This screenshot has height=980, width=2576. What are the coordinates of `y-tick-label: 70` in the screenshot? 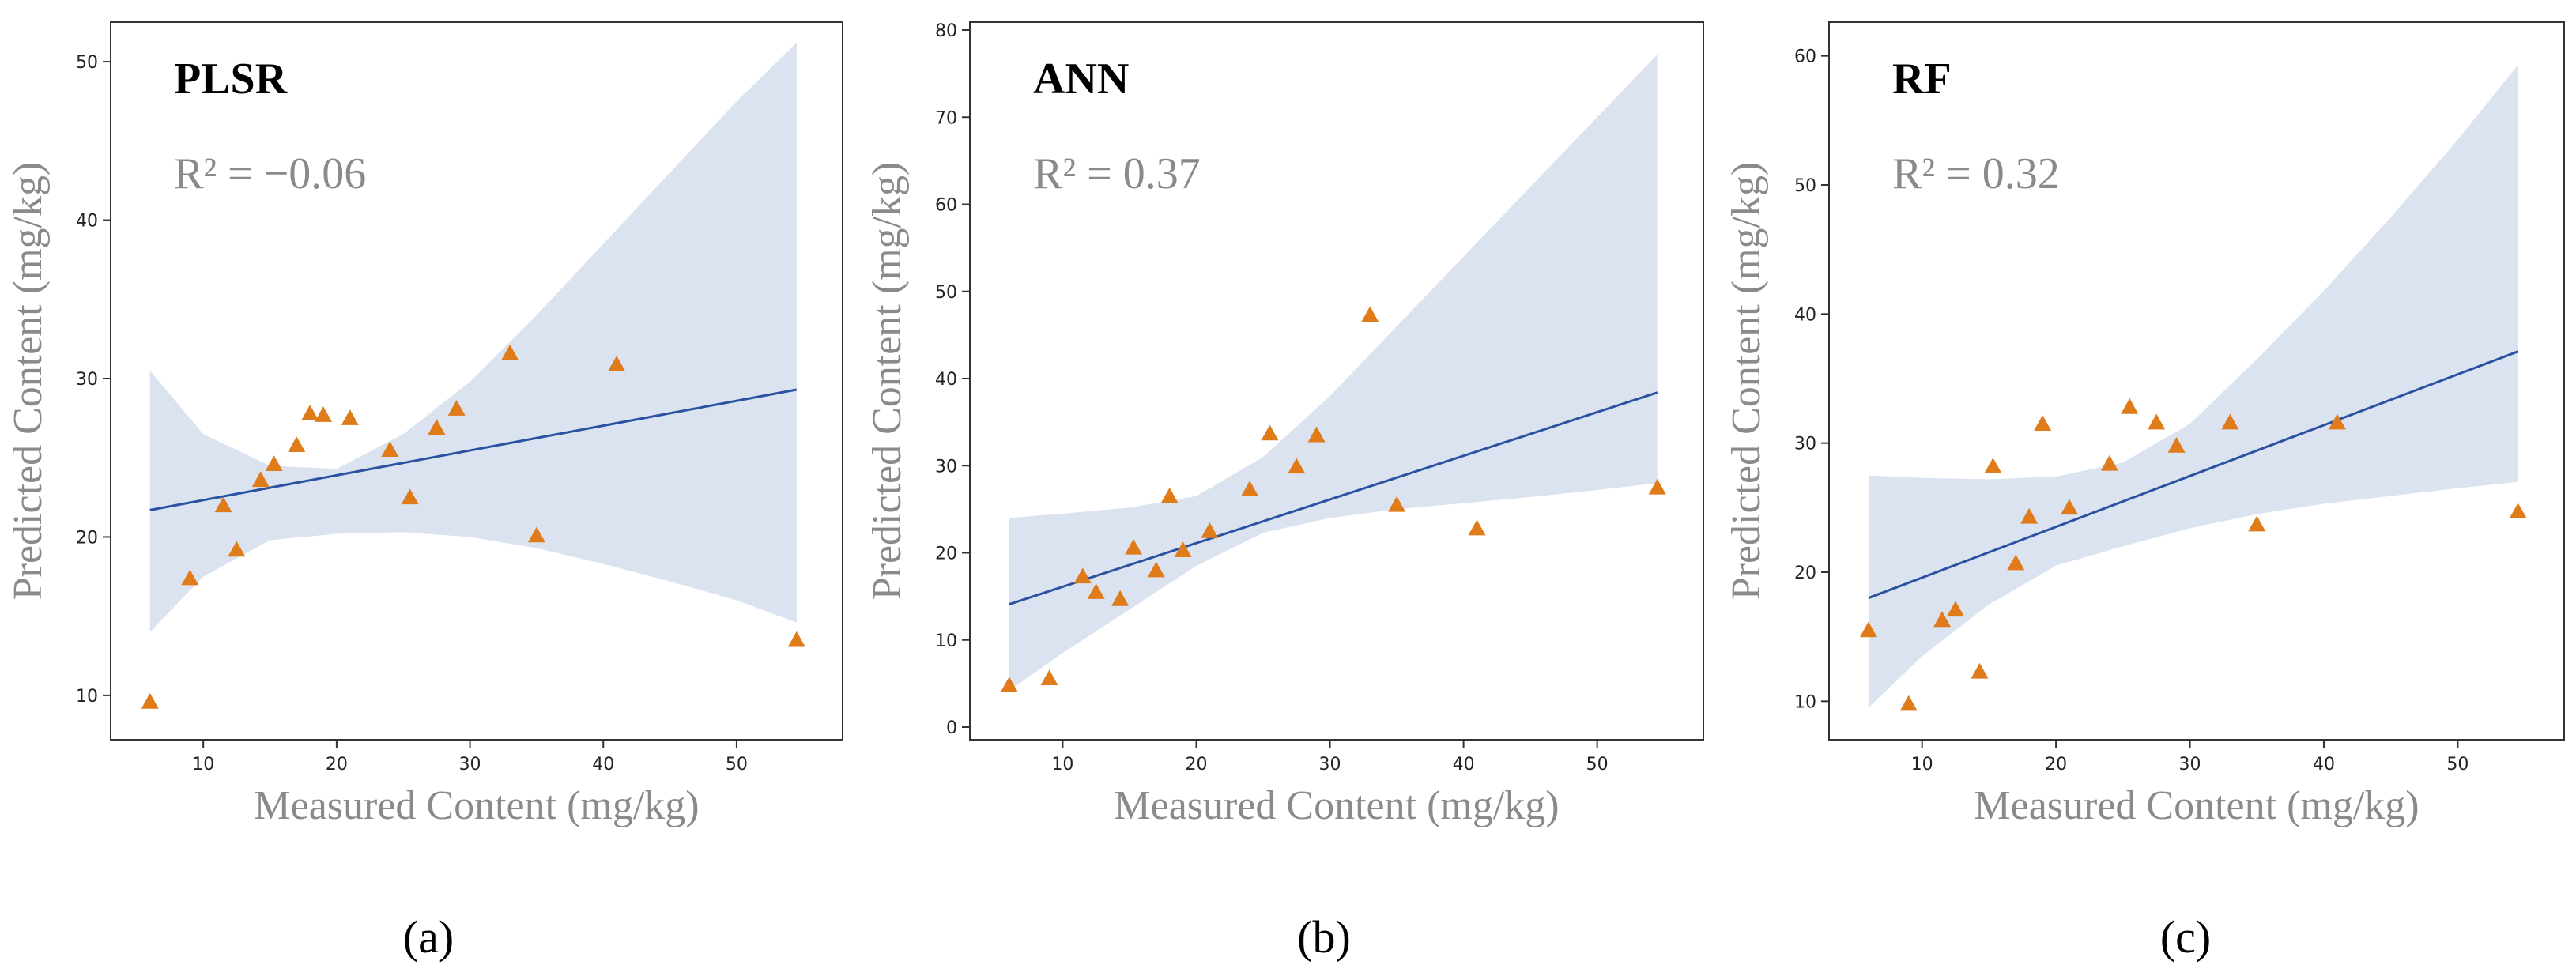 It's located at (946, 118).